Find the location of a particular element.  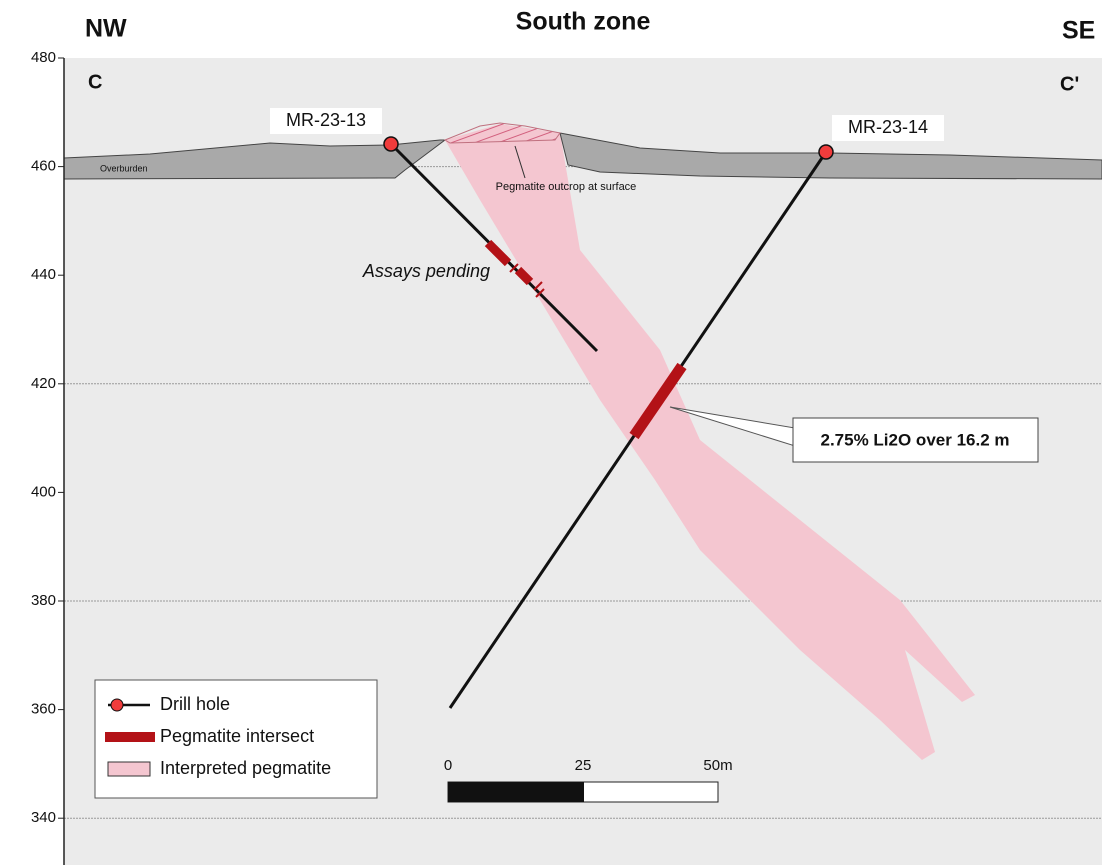

outcrop-leader is located at coordinates (520, 162).